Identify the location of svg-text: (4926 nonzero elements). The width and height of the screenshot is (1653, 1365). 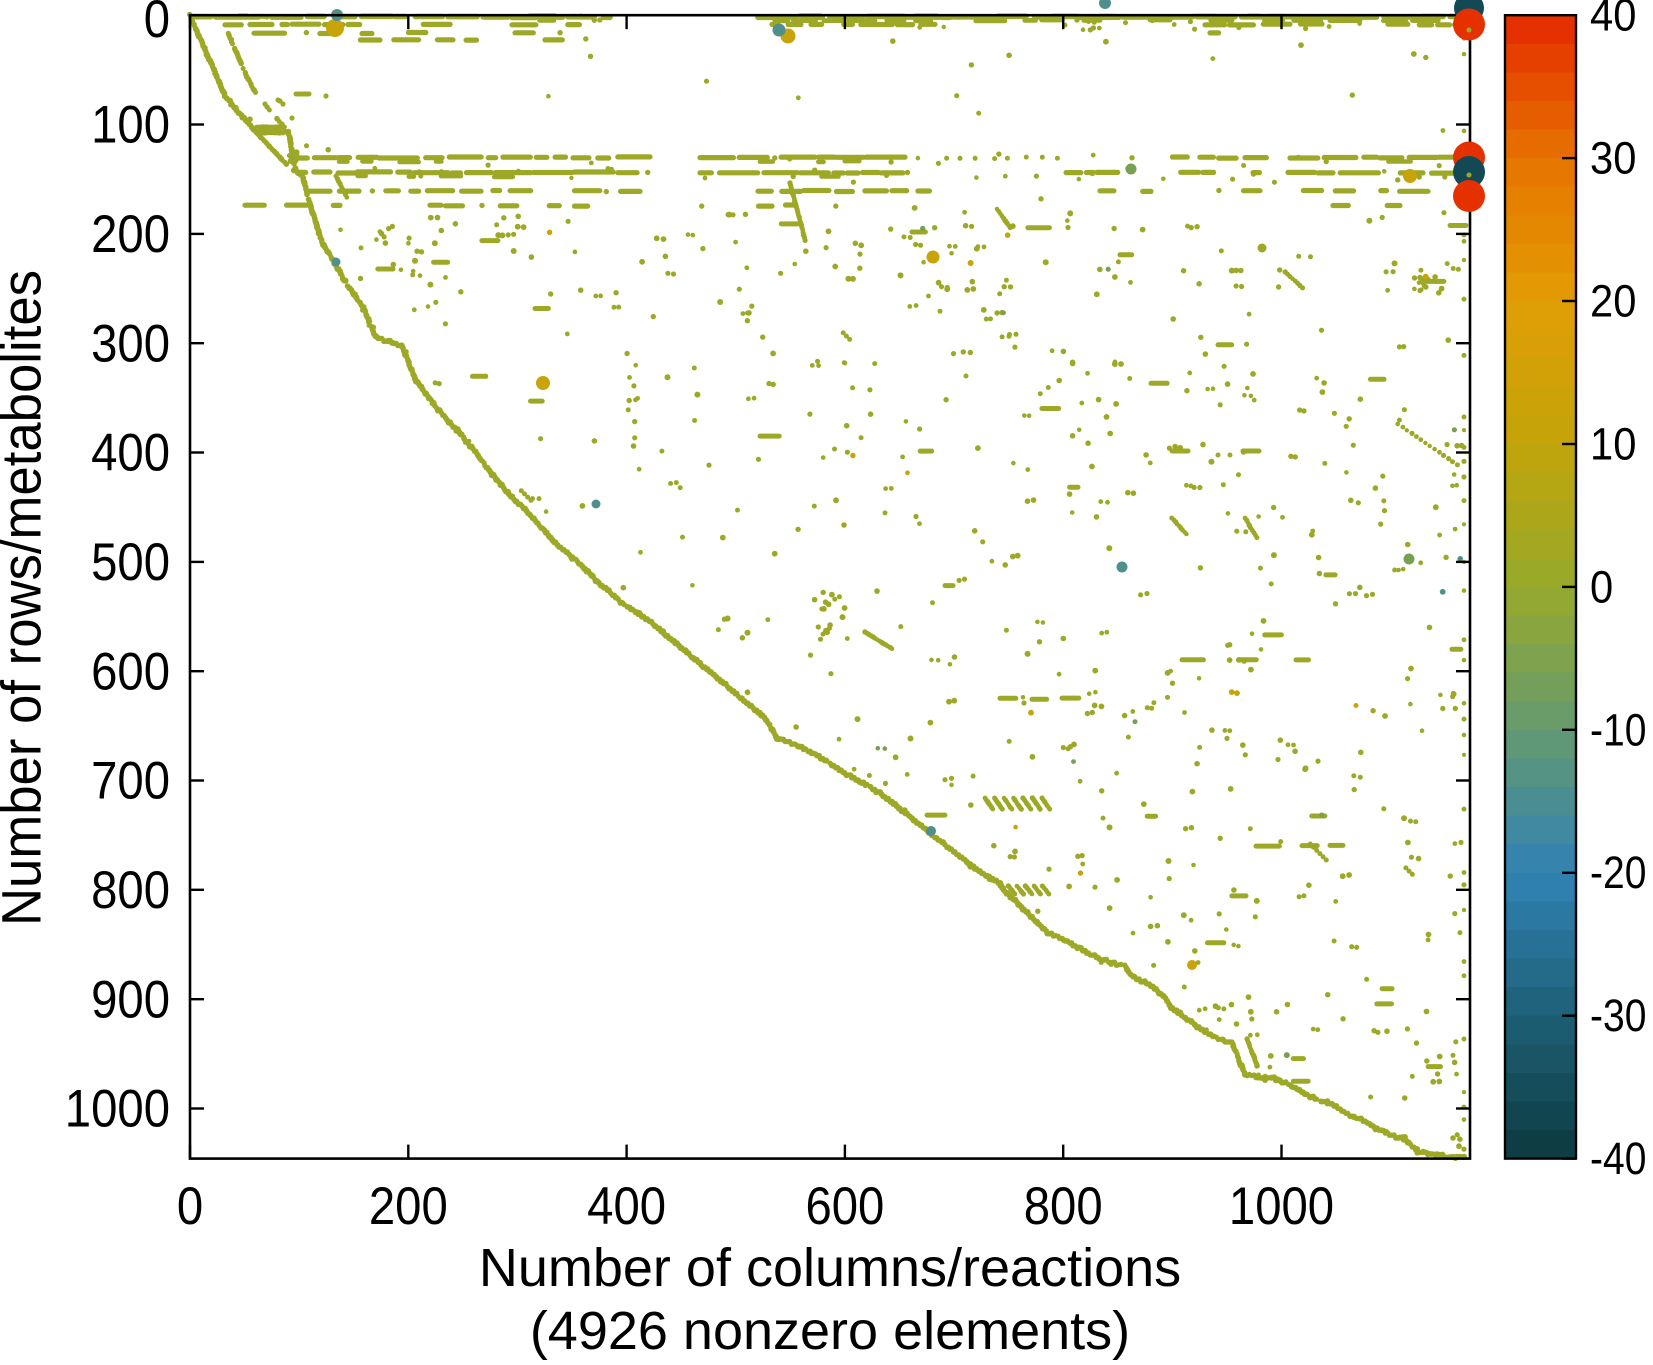
(830, 1331).